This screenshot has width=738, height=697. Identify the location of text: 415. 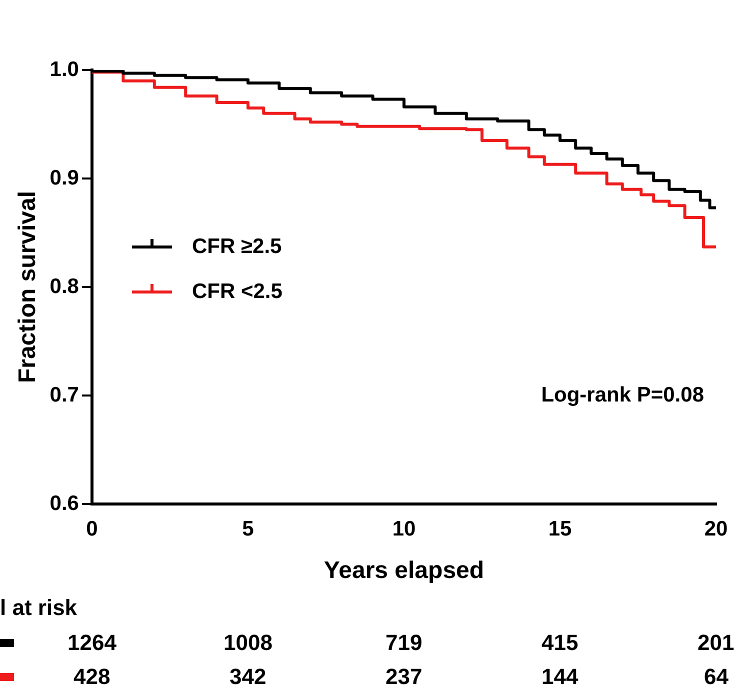
(559, 643).